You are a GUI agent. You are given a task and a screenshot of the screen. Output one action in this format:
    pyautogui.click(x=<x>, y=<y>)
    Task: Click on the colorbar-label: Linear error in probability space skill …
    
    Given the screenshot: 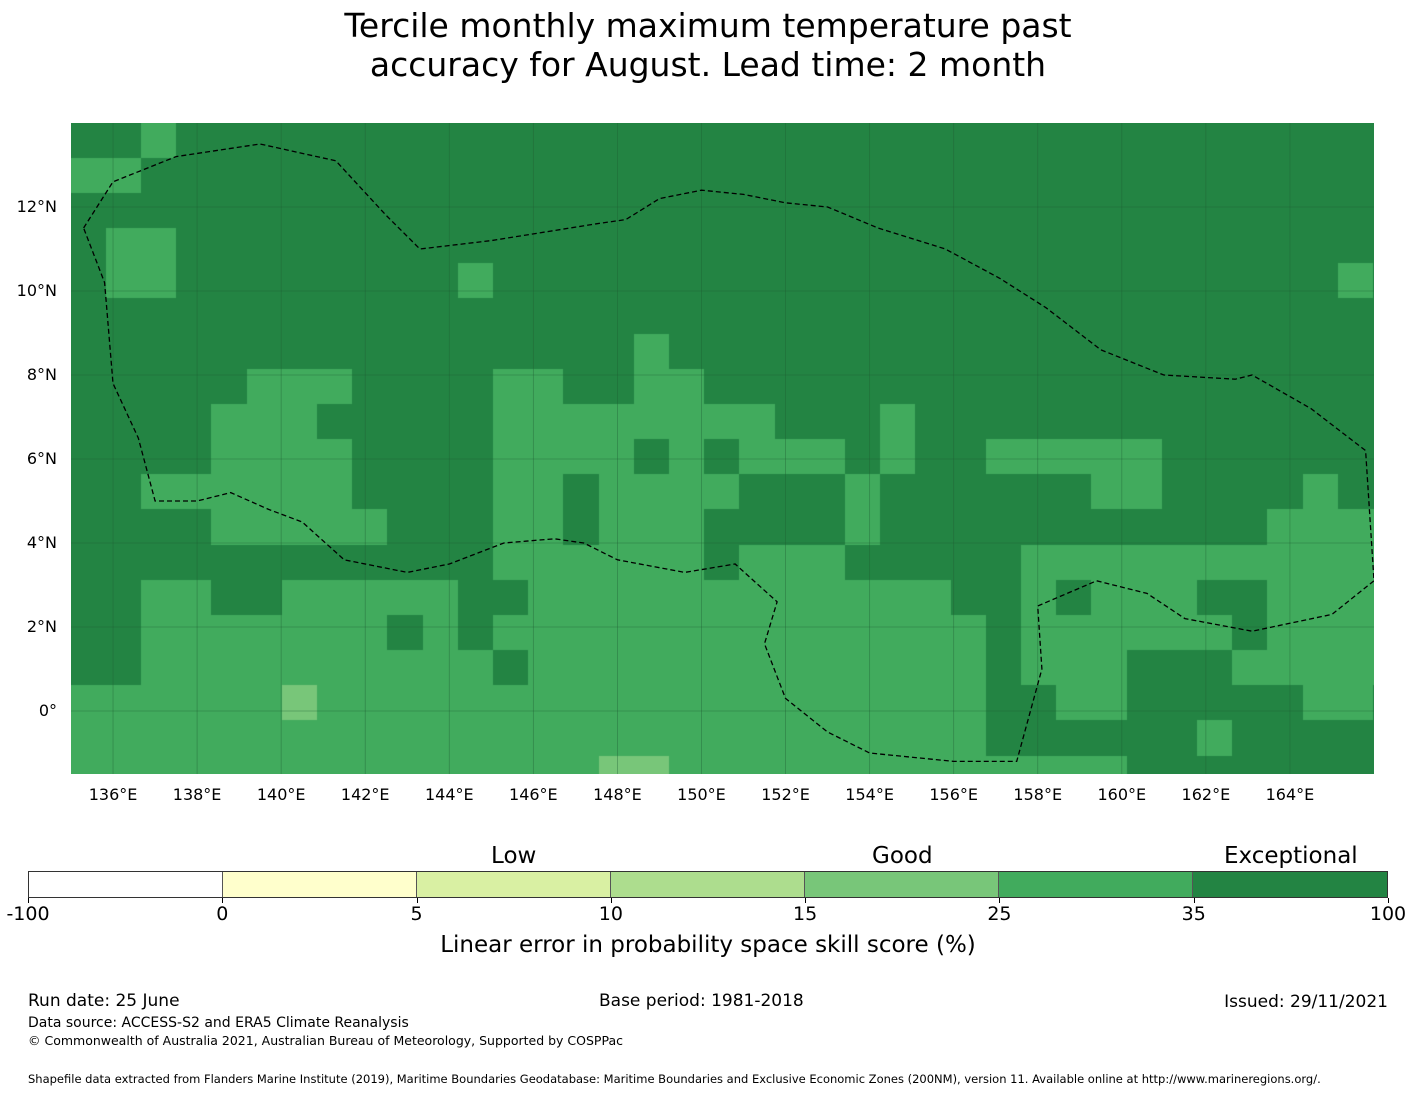 What is the action you would take?
    pyautogui.click(x=708, y=945)
    